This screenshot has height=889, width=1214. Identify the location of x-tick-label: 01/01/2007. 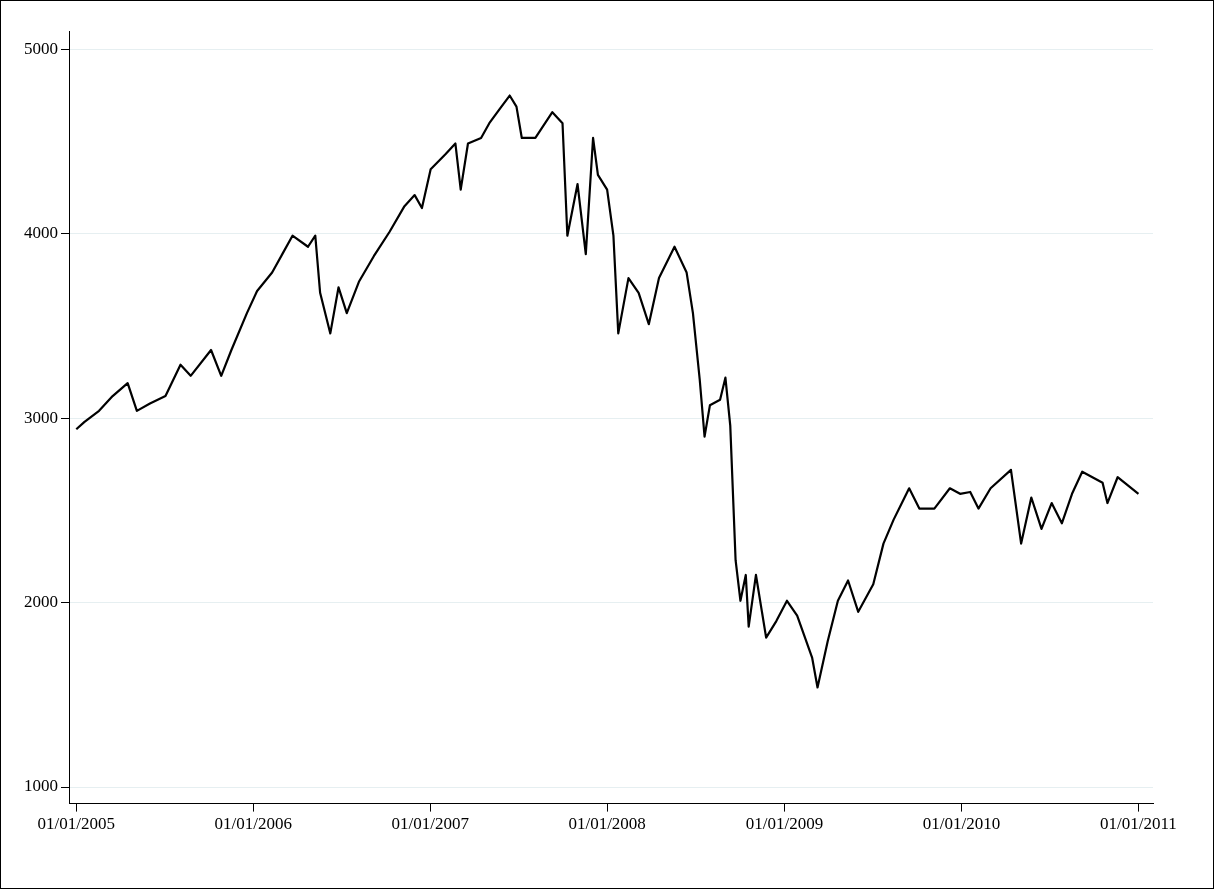
(430, 824).